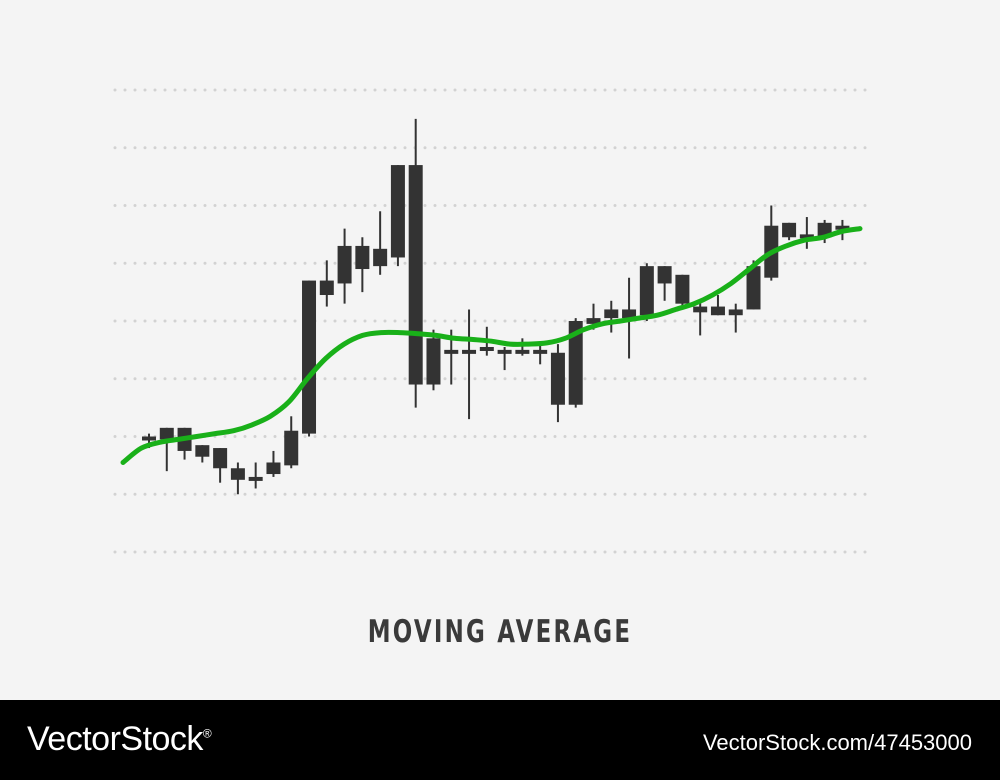 This screenshot has width=1000, height=780. I want to click on brand-name: VectorStock, so click(115, 739).